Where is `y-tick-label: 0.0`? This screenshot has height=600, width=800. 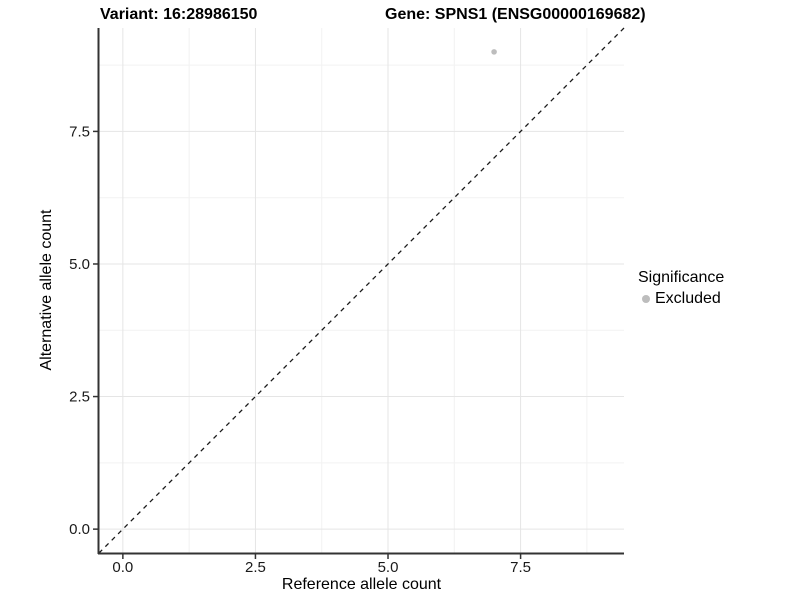 y-tick-label: 0.0 is located at coordinates (79, 529).